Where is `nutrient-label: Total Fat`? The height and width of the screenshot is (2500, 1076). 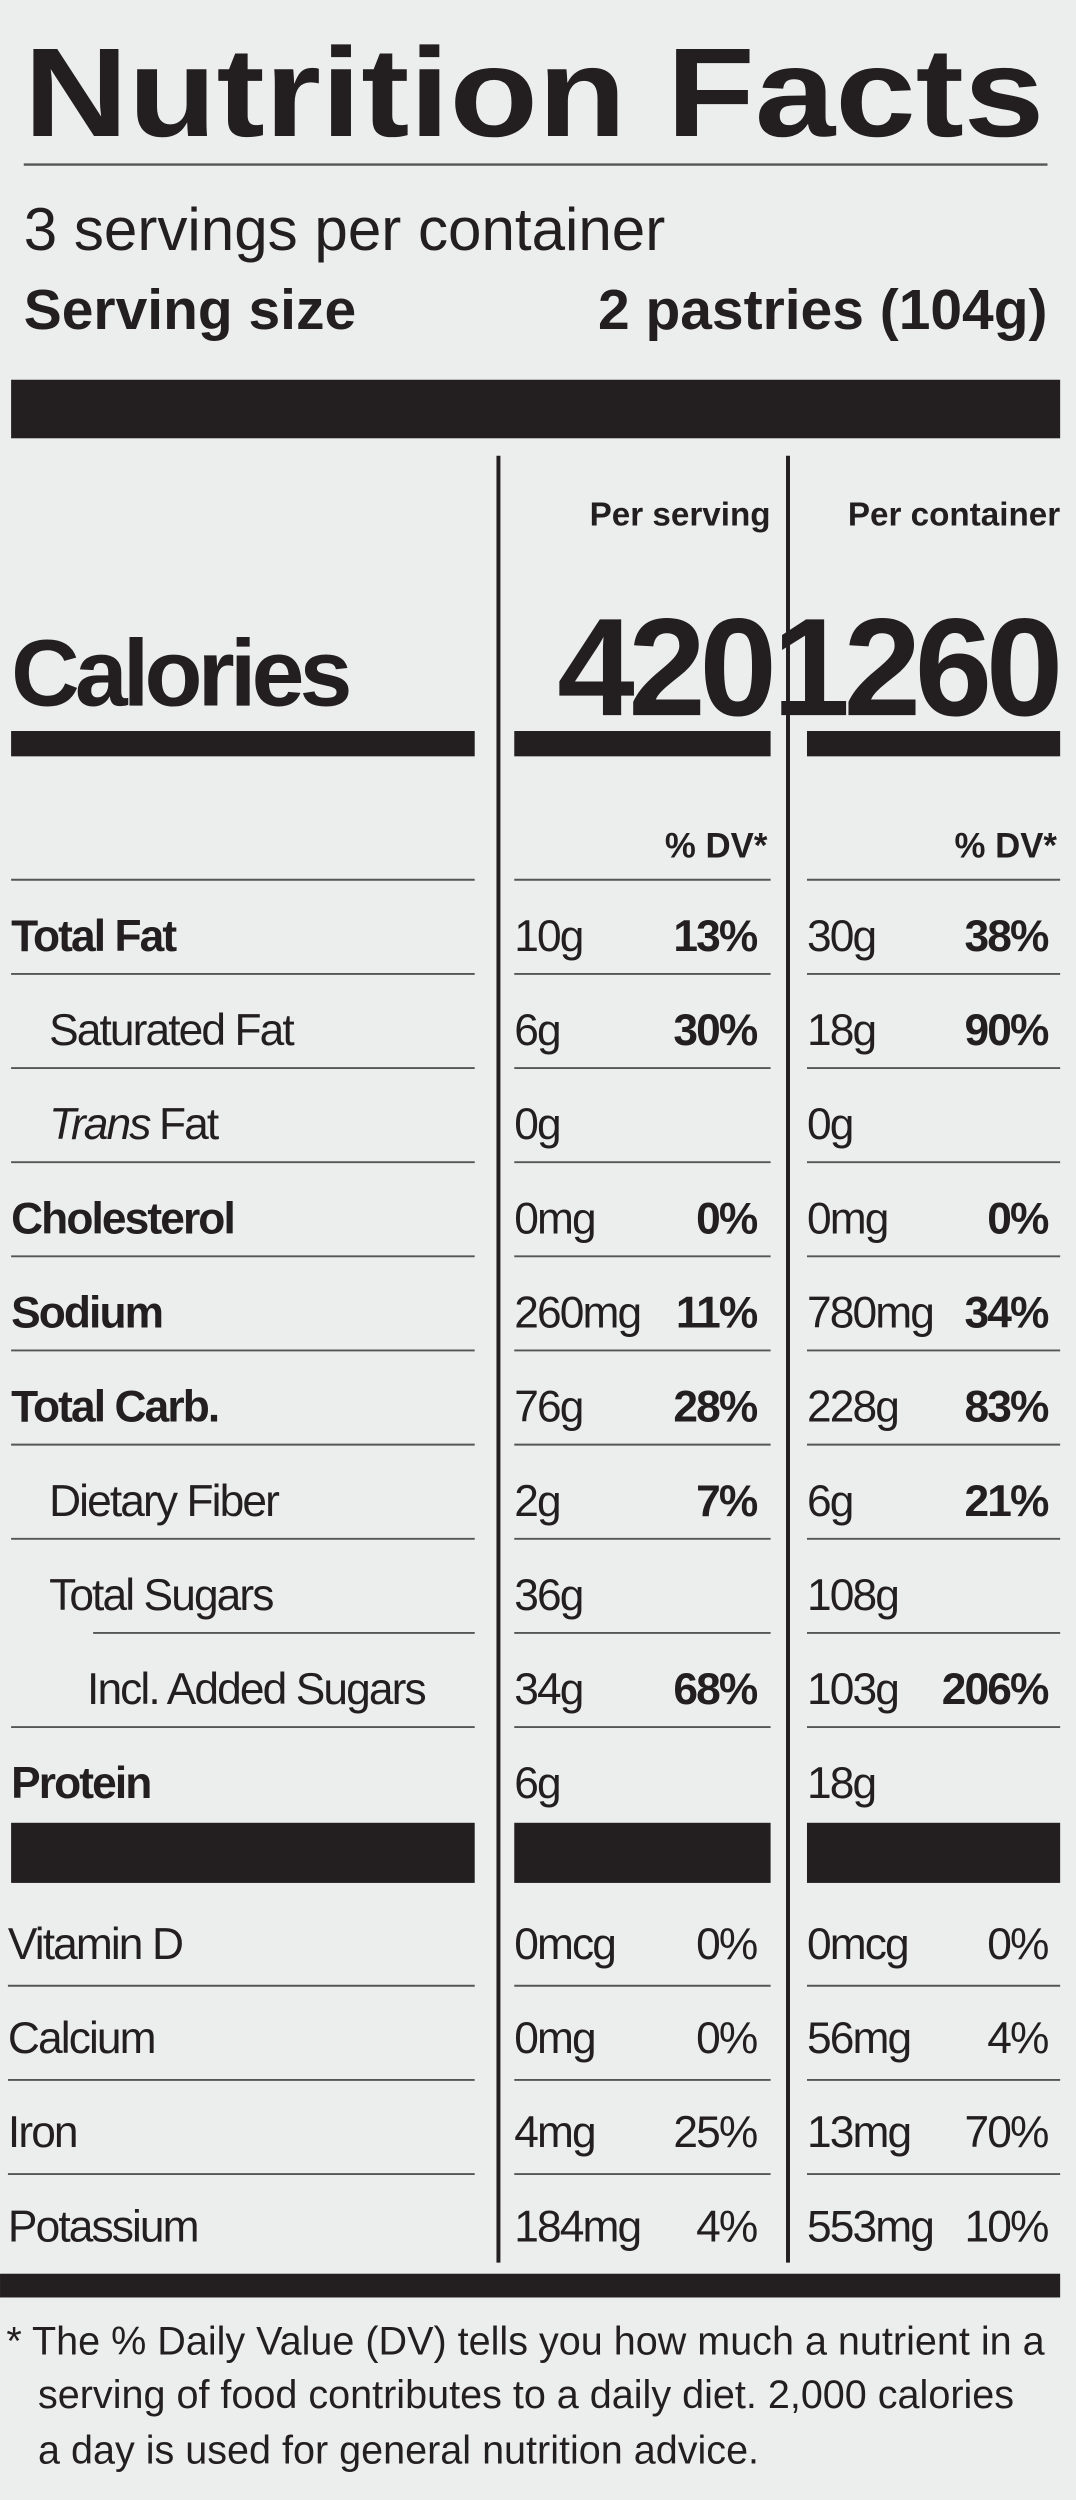
nutrient-label: Total Fat is located at coordinates (94, 936).